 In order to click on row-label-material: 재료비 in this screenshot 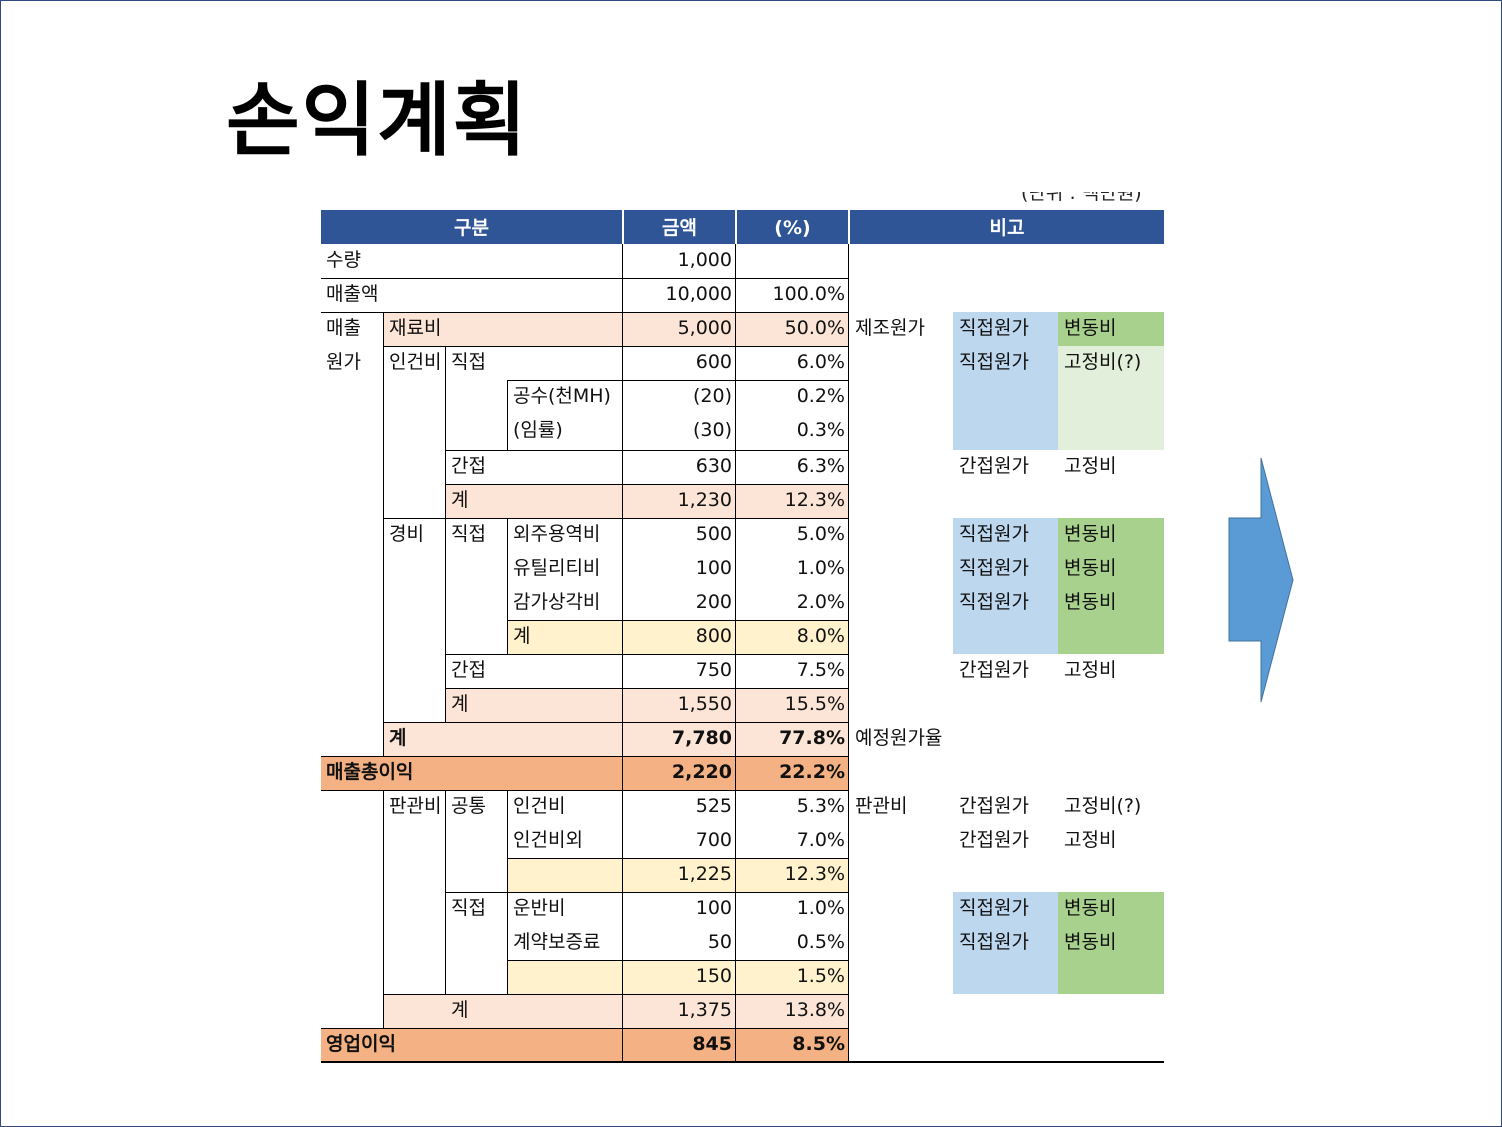, I will do `click(415, 328)`.